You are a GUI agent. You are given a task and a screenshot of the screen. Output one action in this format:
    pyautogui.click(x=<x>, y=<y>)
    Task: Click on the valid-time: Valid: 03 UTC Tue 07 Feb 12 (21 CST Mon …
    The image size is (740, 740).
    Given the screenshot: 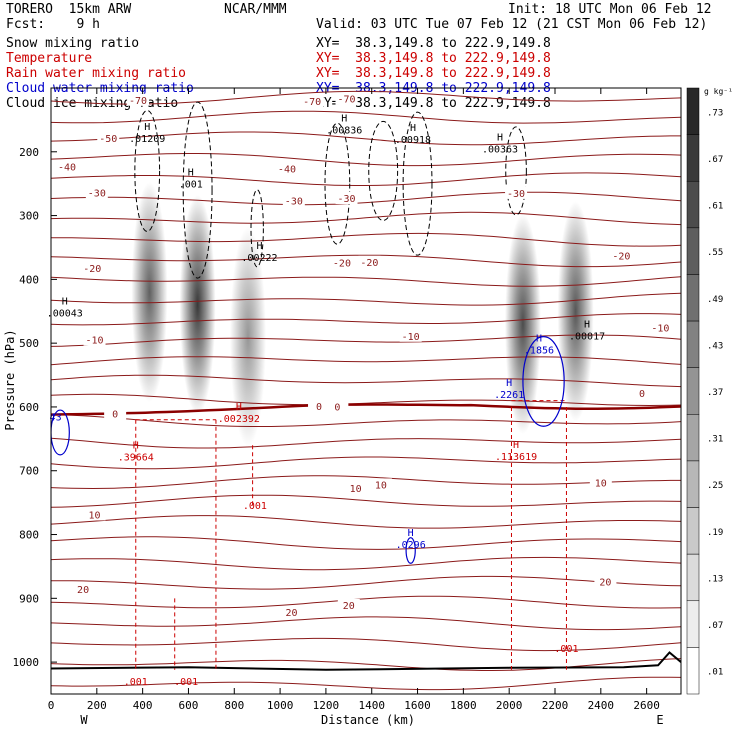 What is the action you would take?
    pyautogui.click(x=512, y=24)
    